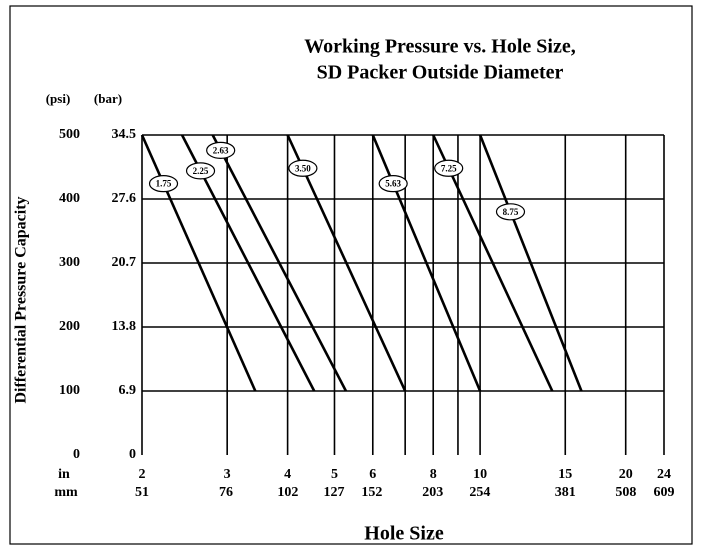  Describe the element at coordinates (69, 326) in the screenshot. I see `y-tick-label: 200` at that location.